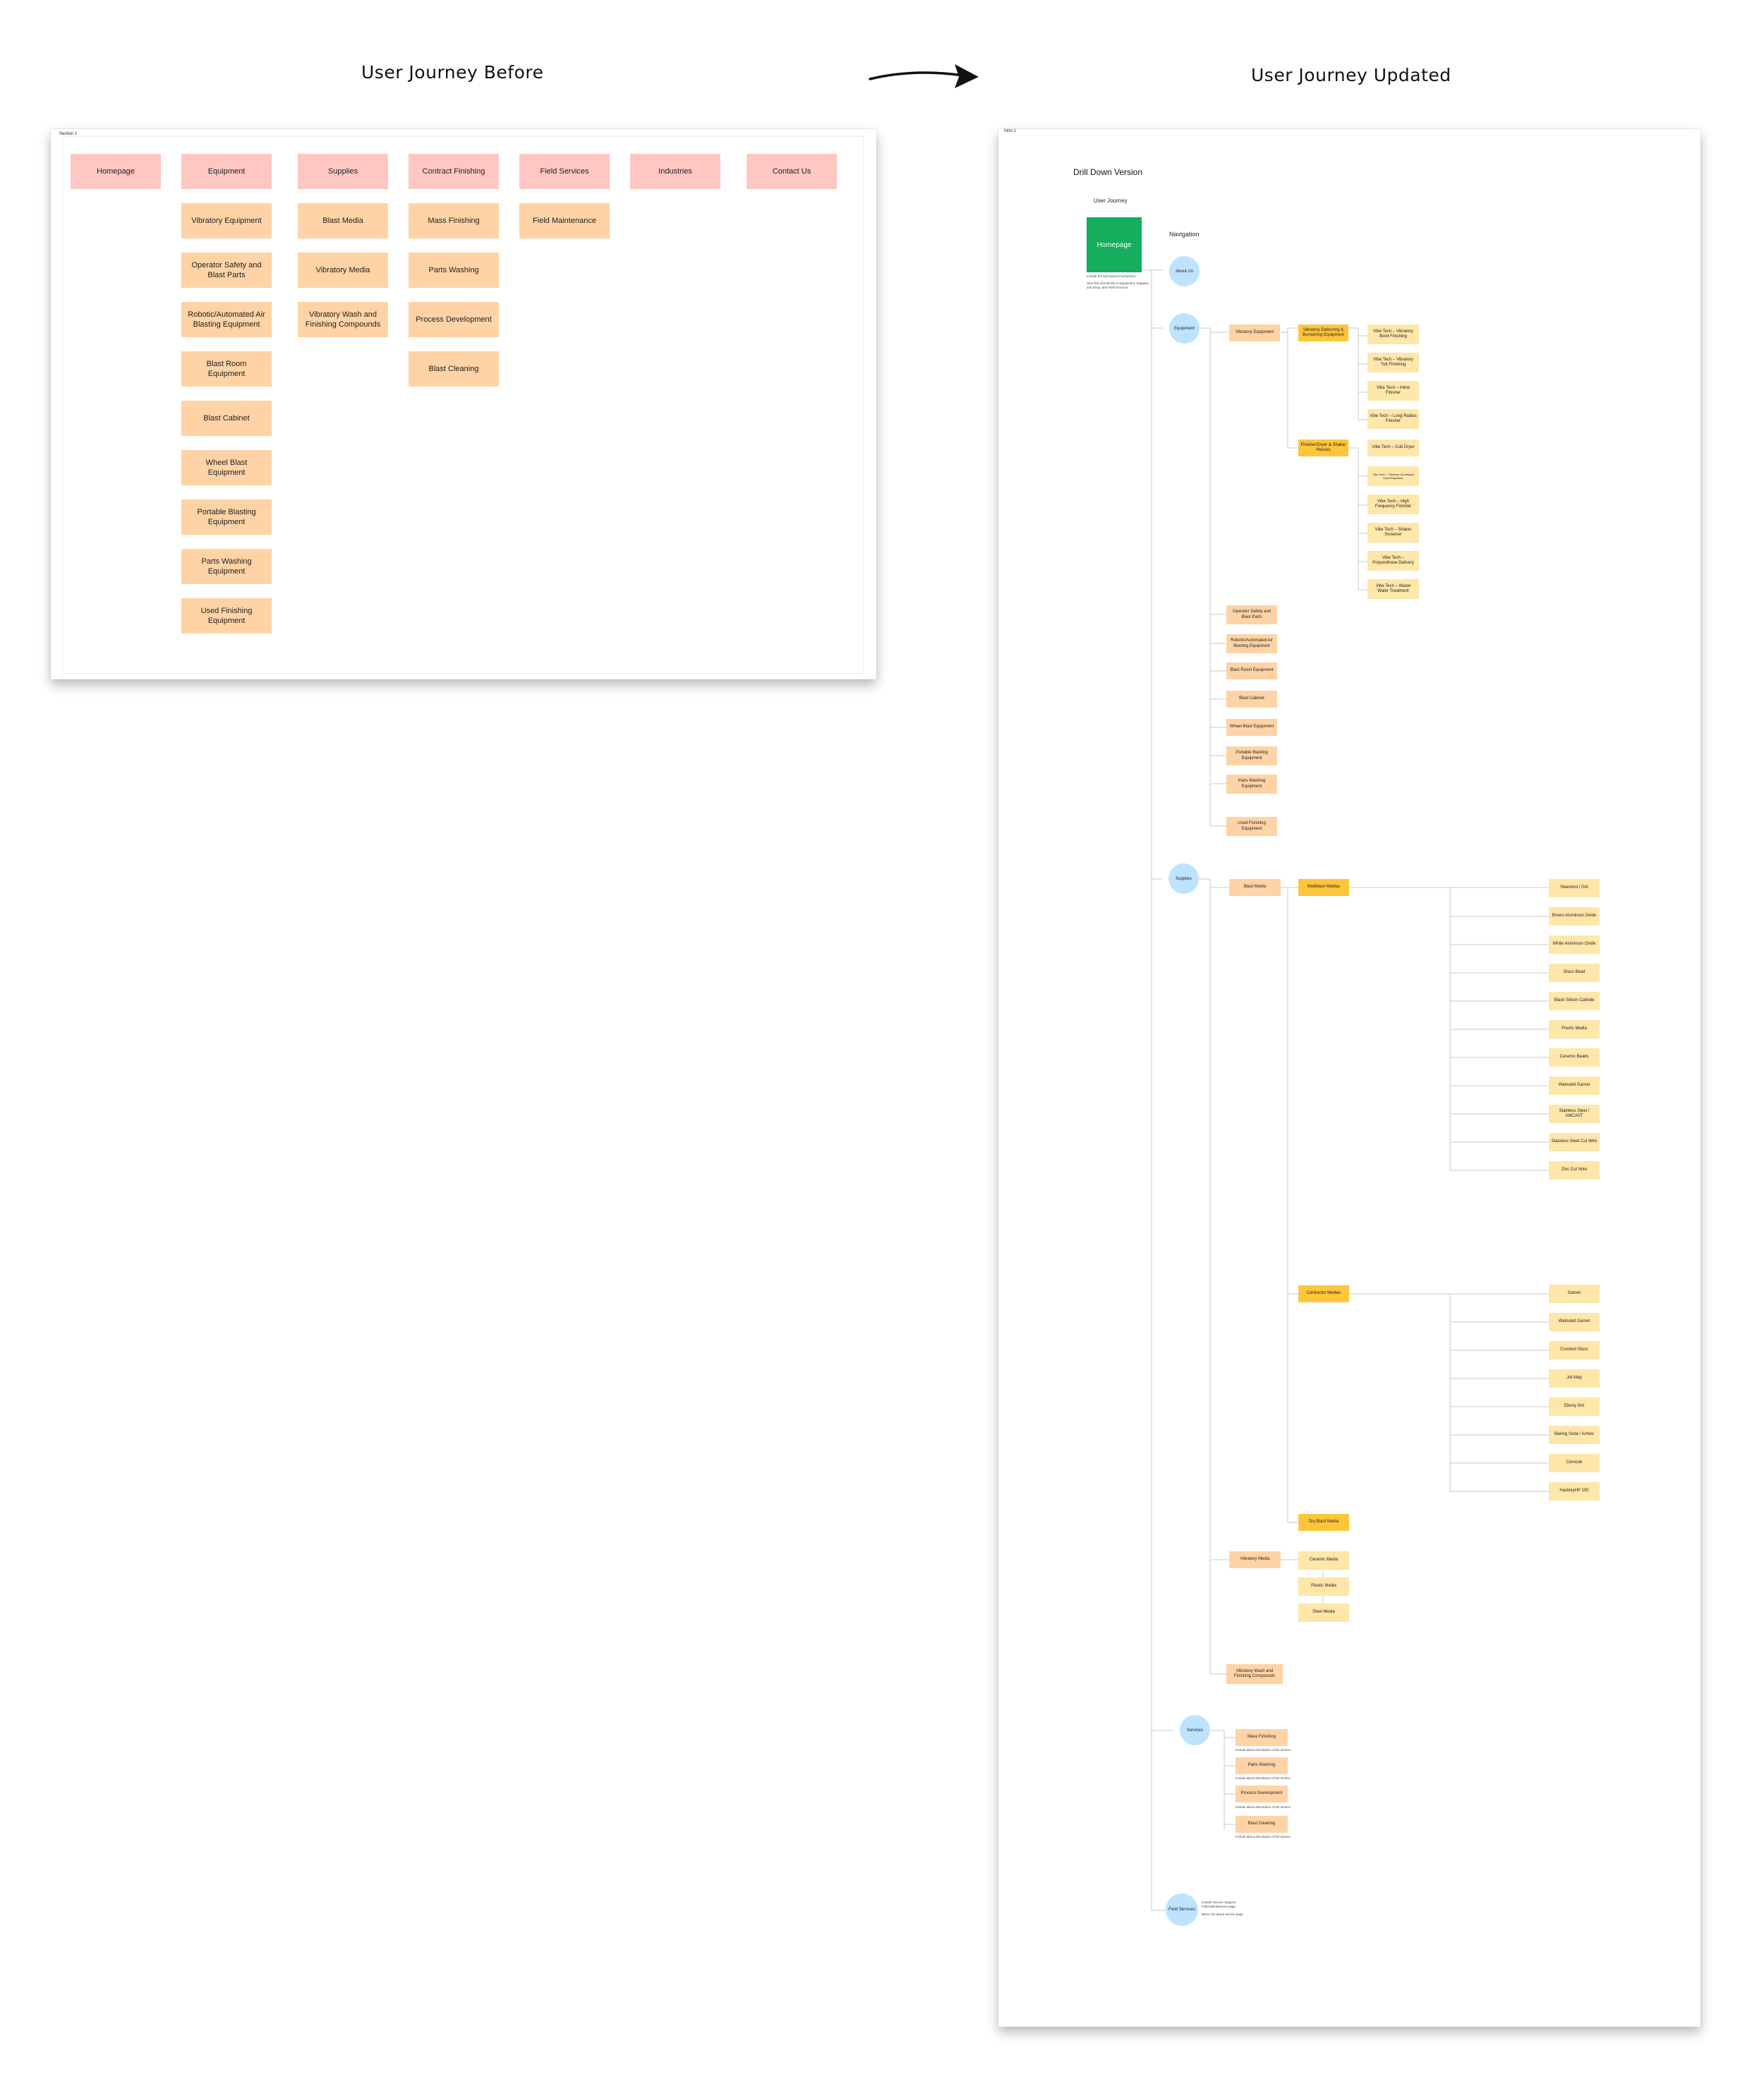 The height and width of the screenshot is (2079, 1764). I want to click on node-leaf: Vibe Tech – Polyurethane Delivery, so click(1393, 561).